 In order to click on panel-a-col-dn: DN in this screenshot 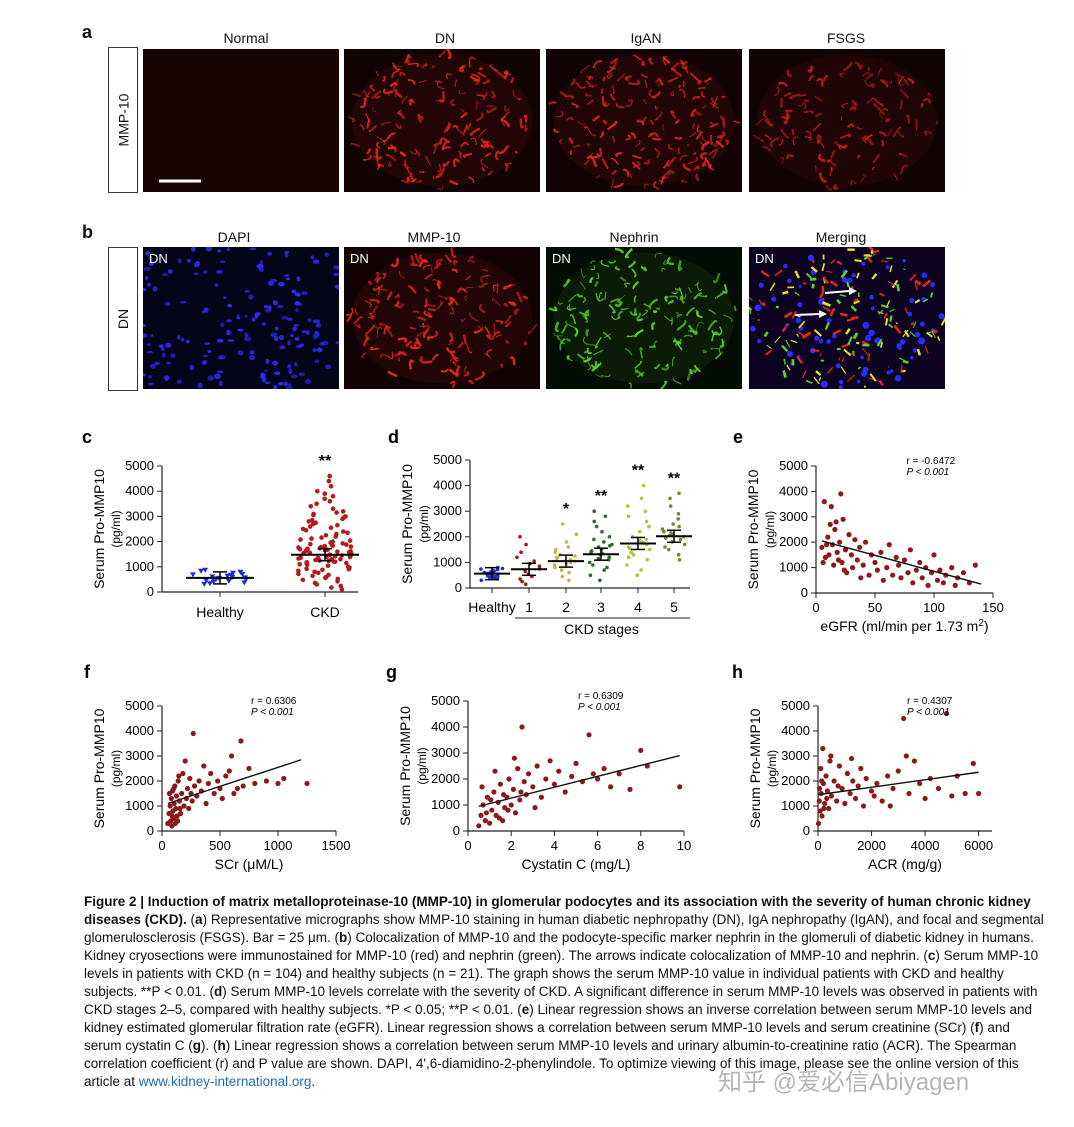, I will do `click(445, 38)`.